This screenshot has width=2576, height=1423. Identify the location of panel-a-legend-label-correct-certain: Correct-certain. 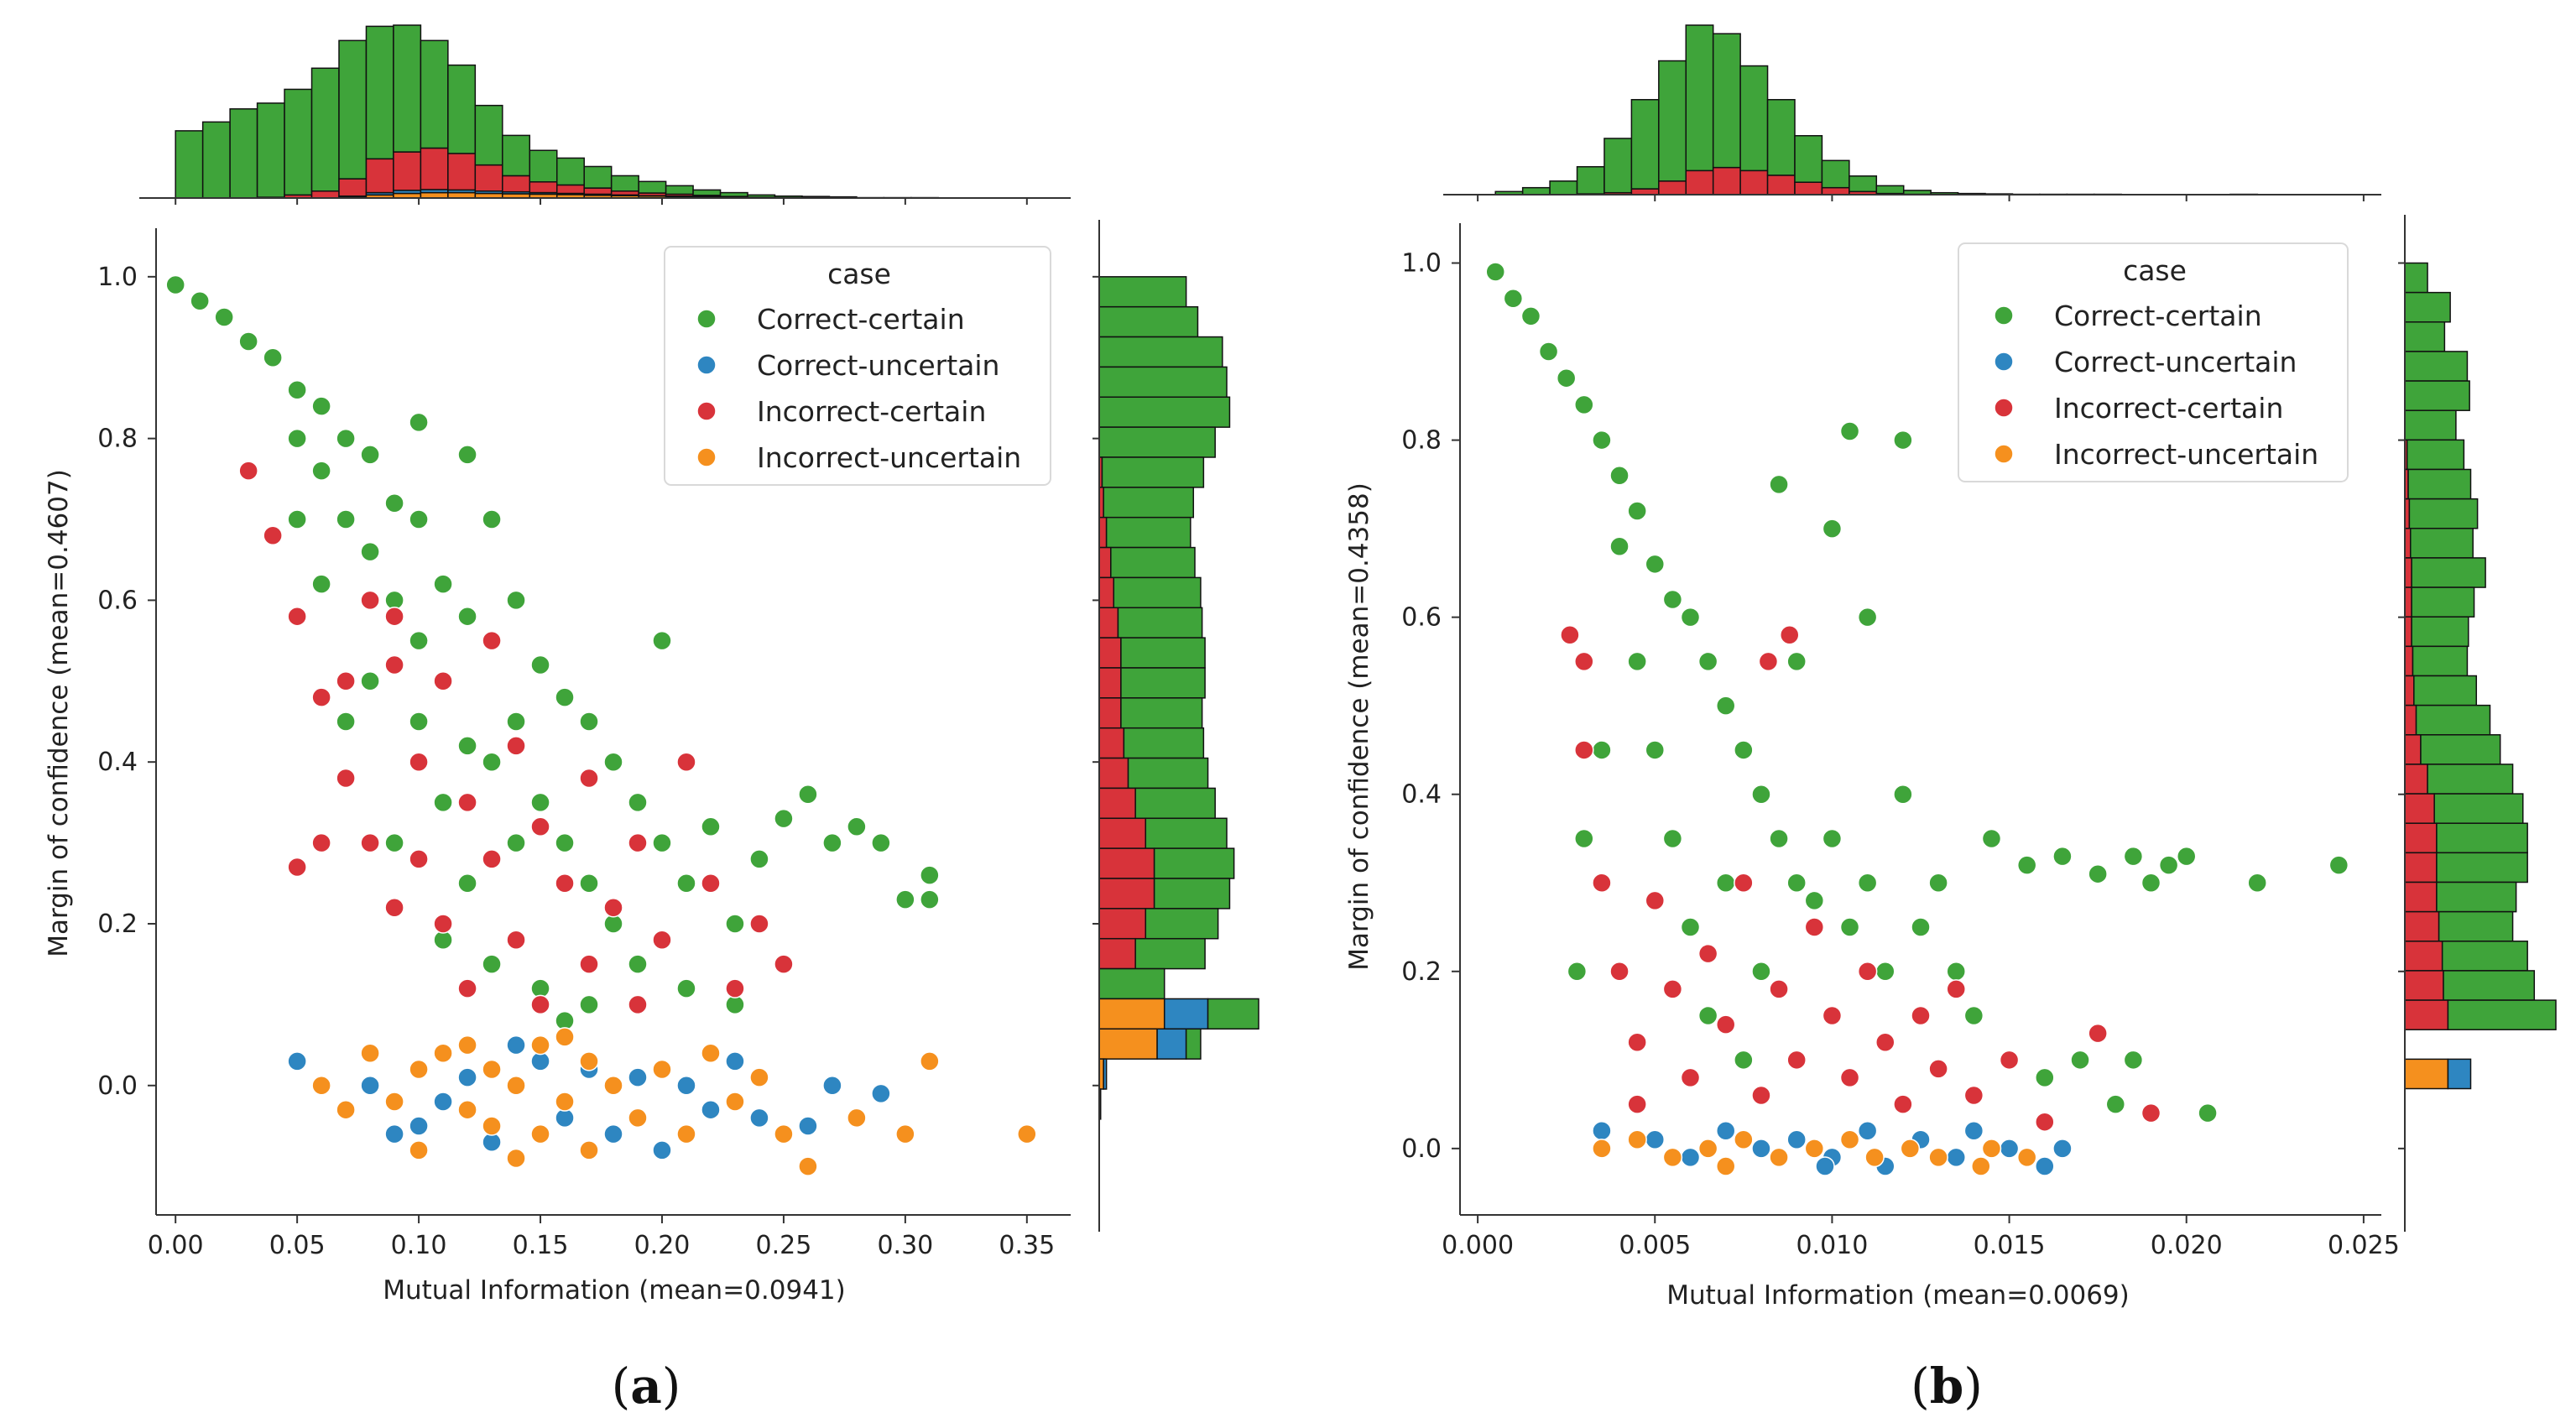
(861, 319).